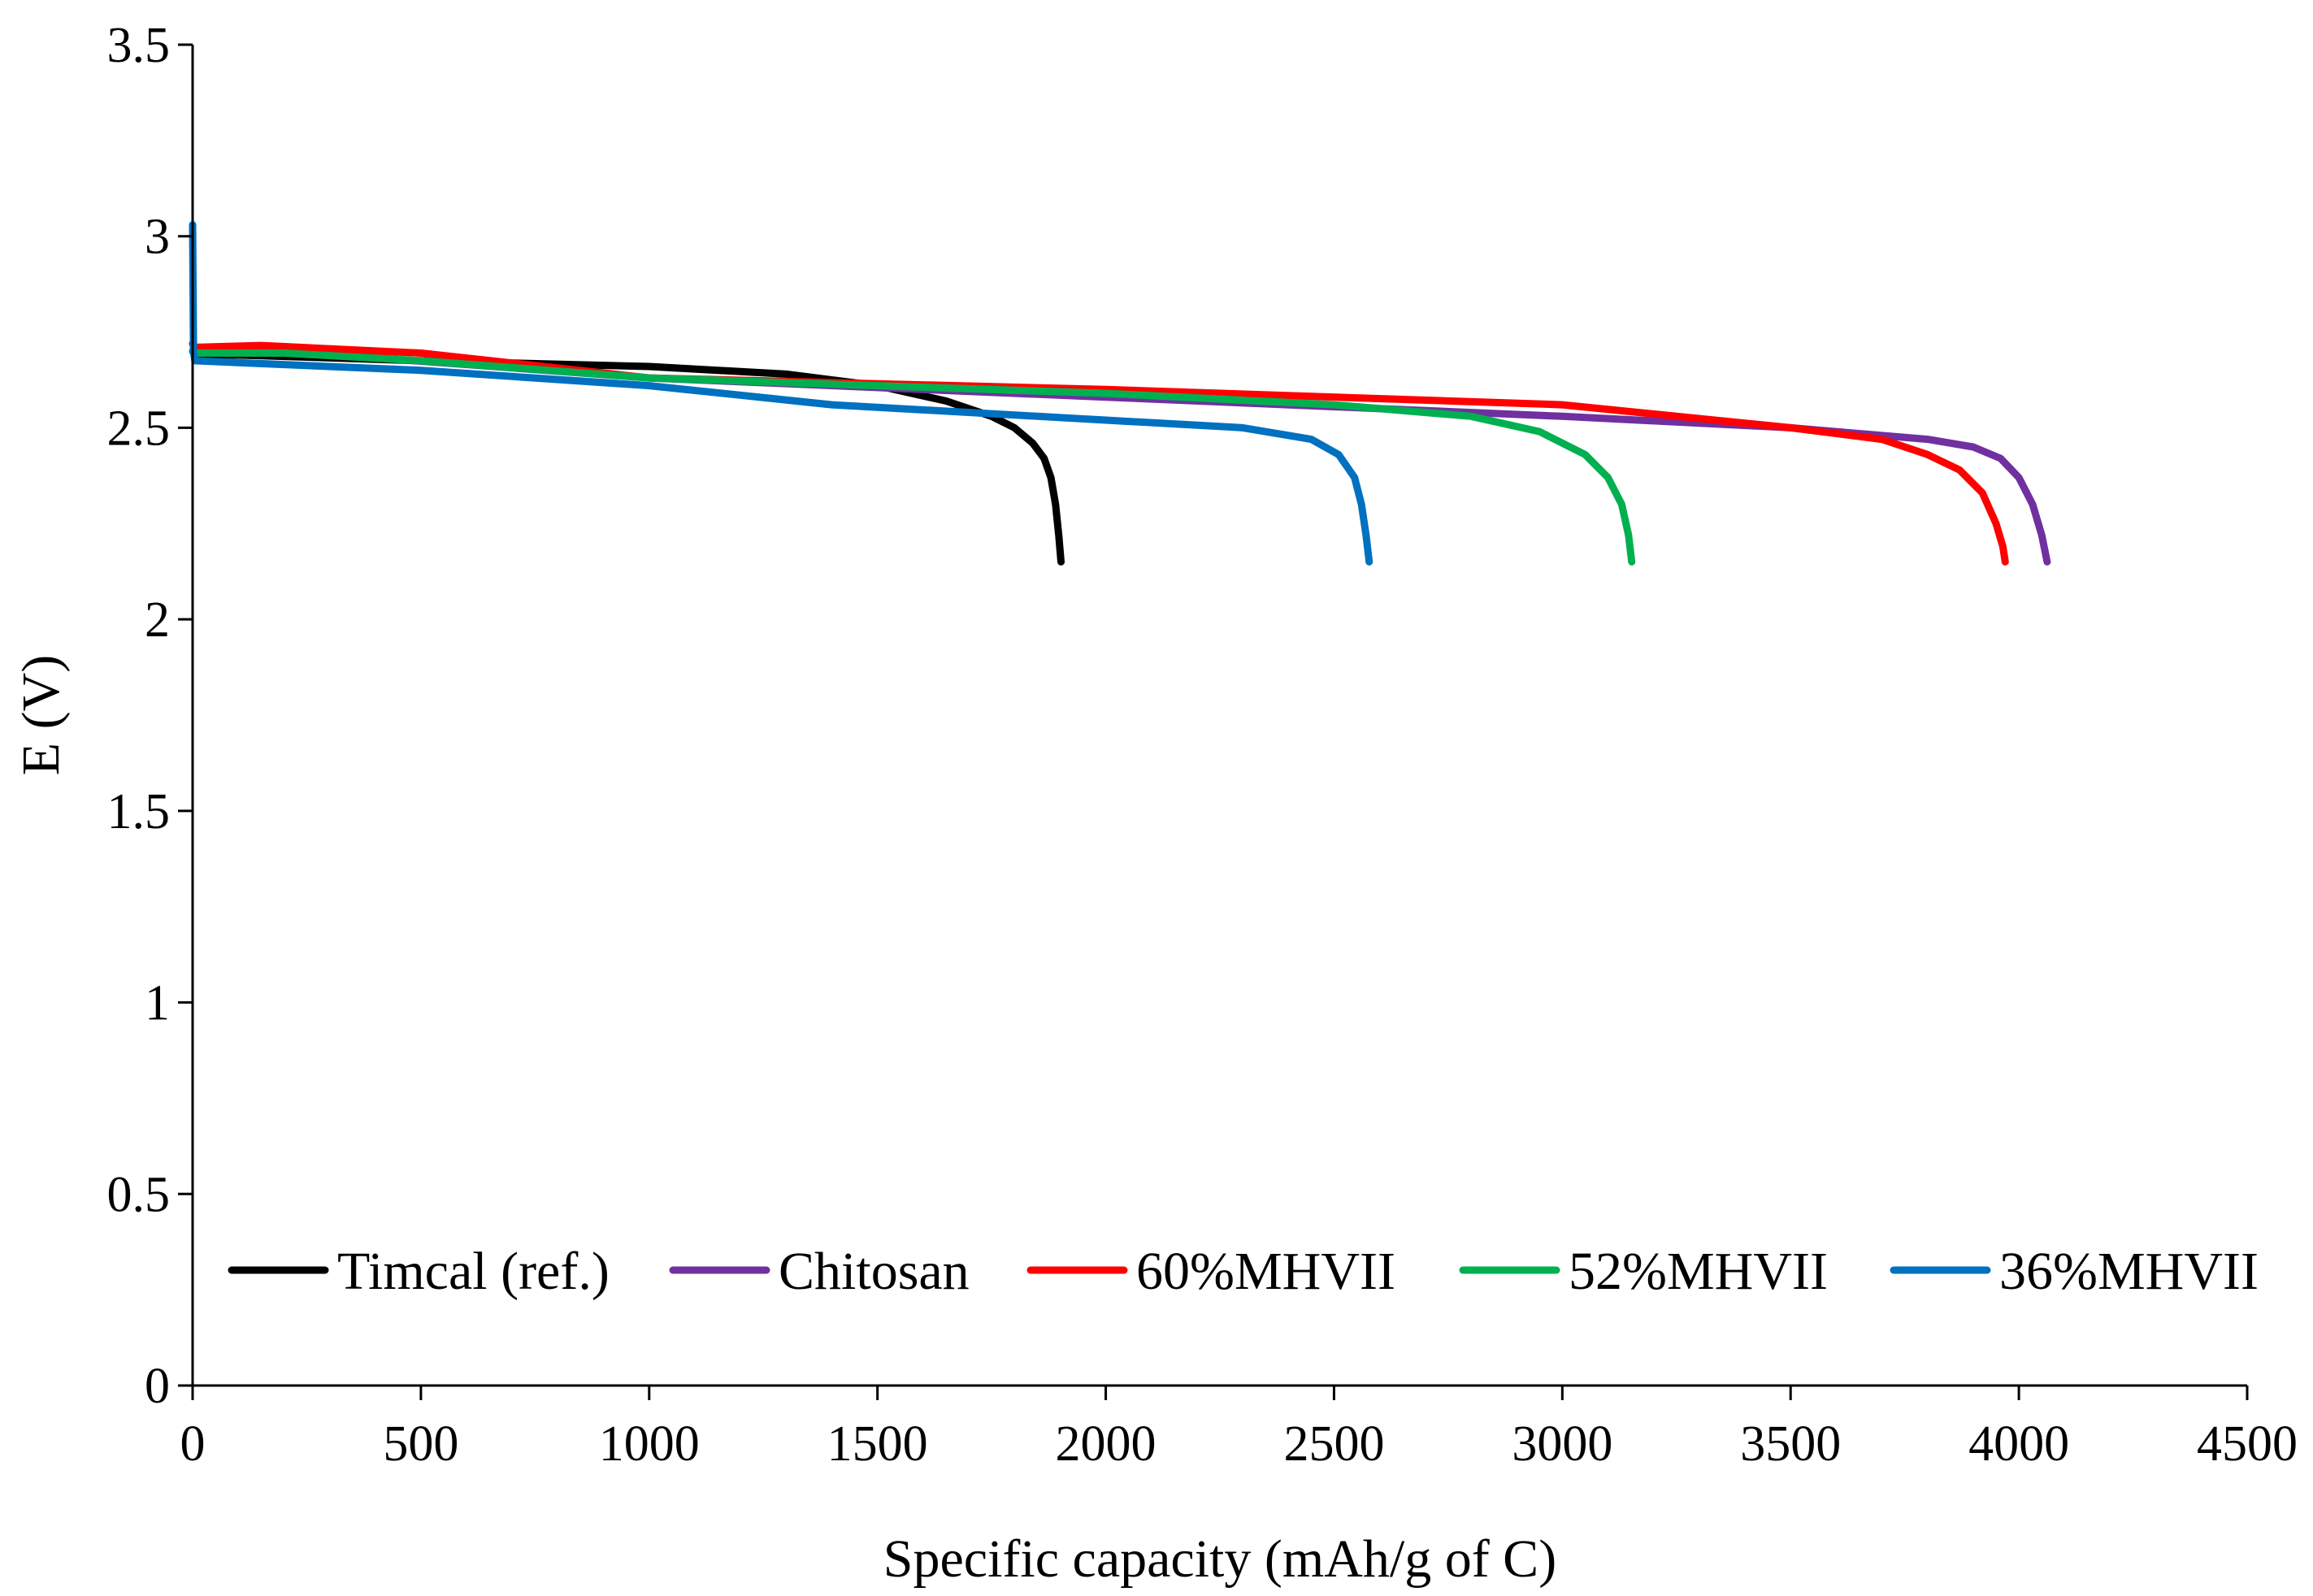 This screenshot has height=1596, width=2313. I want to click on x-tick-label: 3500, so click(1791, 1444).